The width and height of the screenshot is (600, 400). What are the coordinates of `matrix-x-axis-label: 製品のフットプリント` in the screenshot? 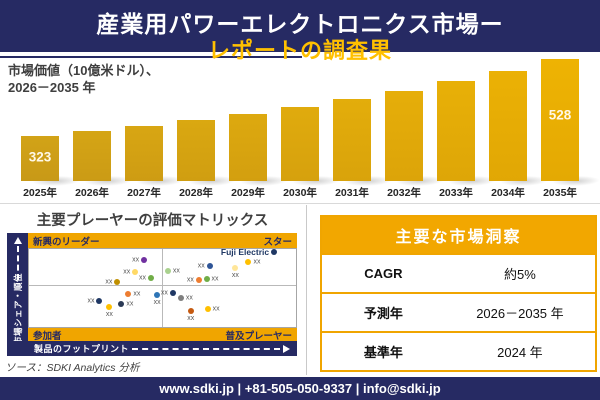 It's located at (82, 349).